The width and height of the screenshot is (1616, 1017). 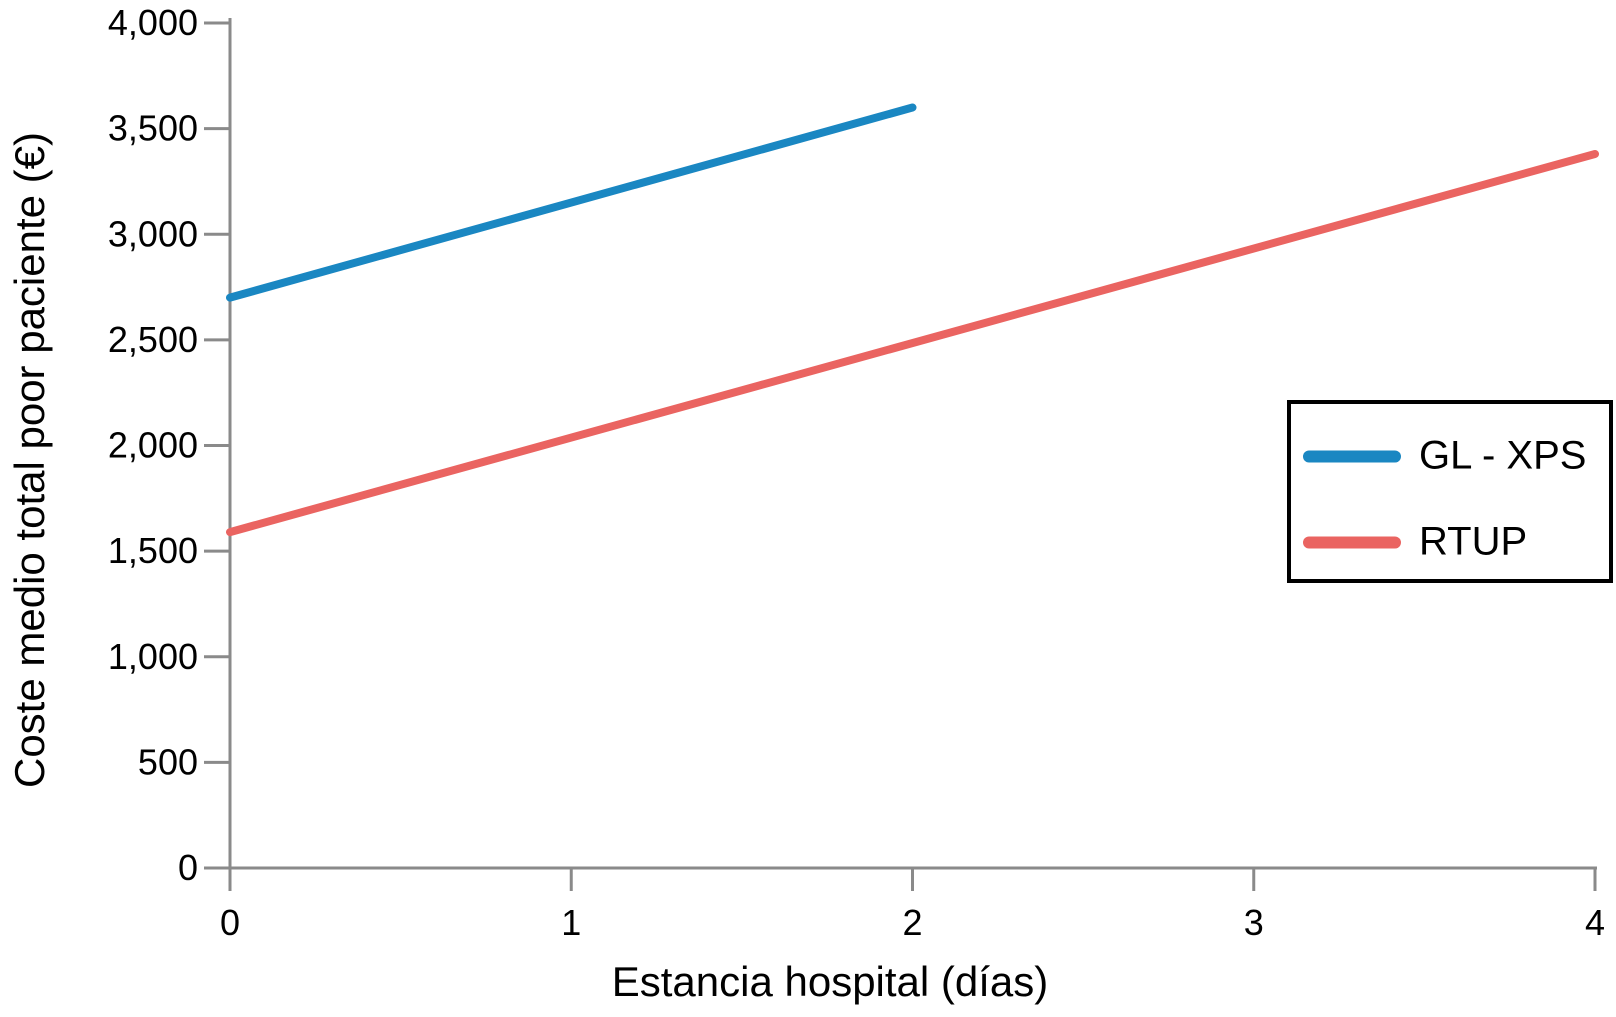 I want to click on x-tick-label: 1, so click(x=571, y=922).